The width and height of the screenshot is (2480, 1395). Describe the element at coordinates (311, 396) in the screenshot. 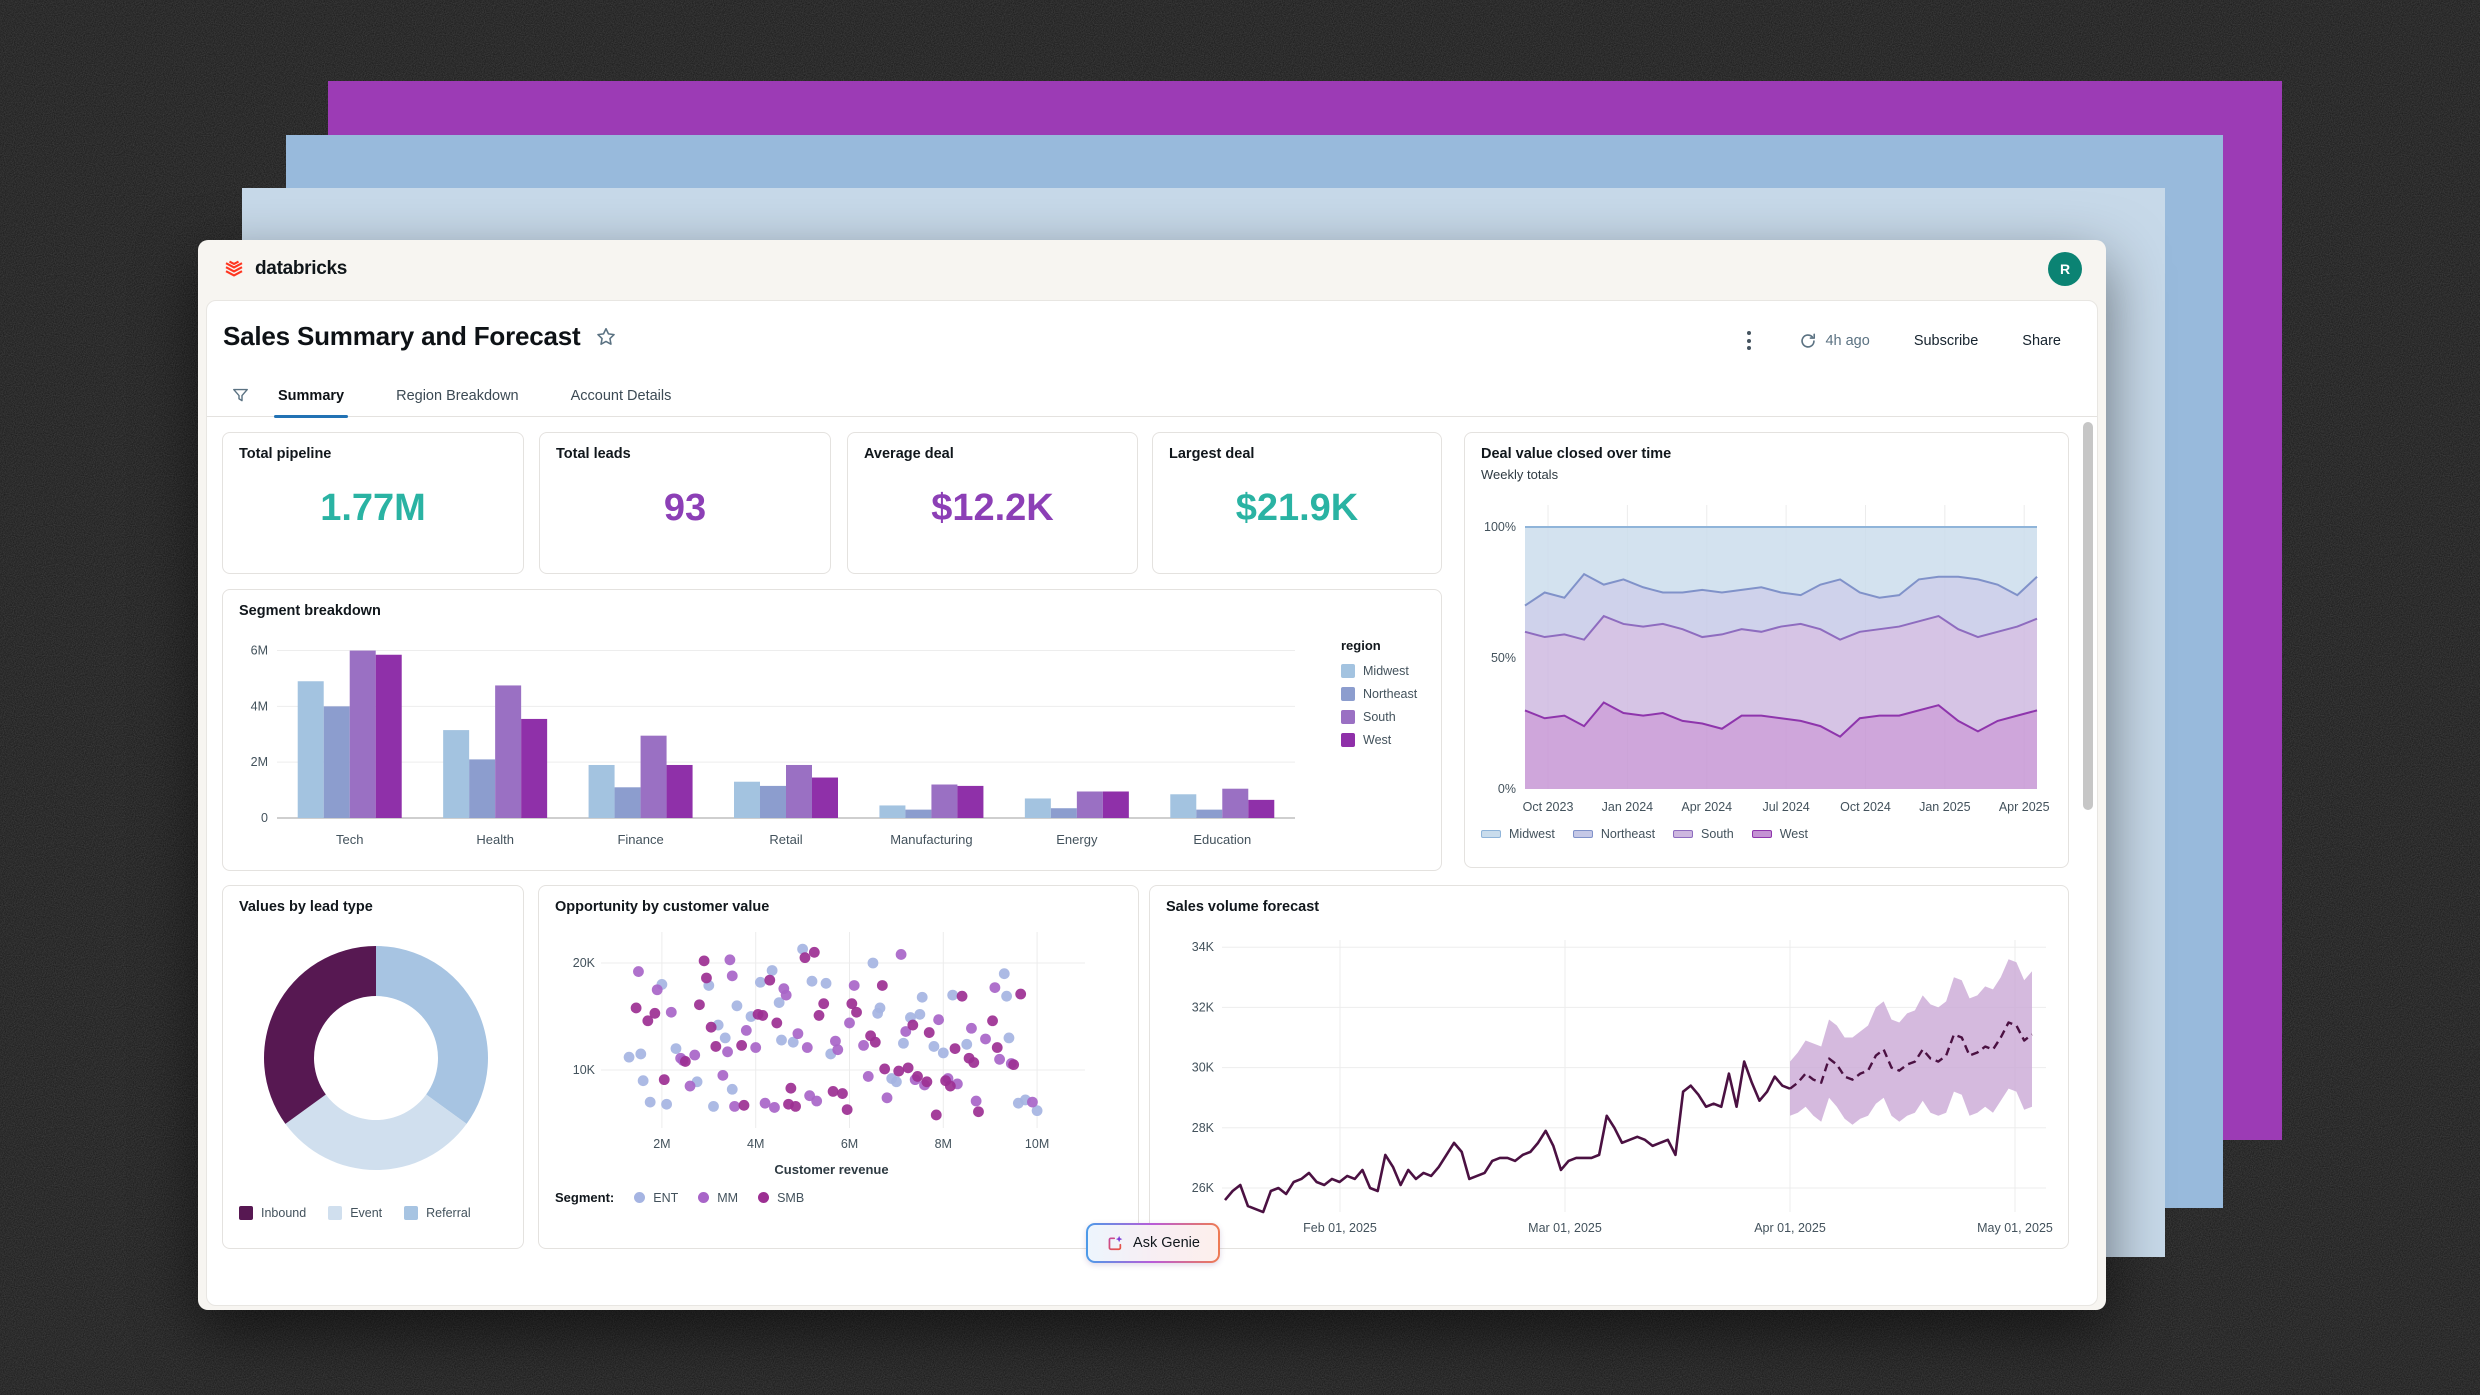

I see `tab-summary: Summary` at that location.